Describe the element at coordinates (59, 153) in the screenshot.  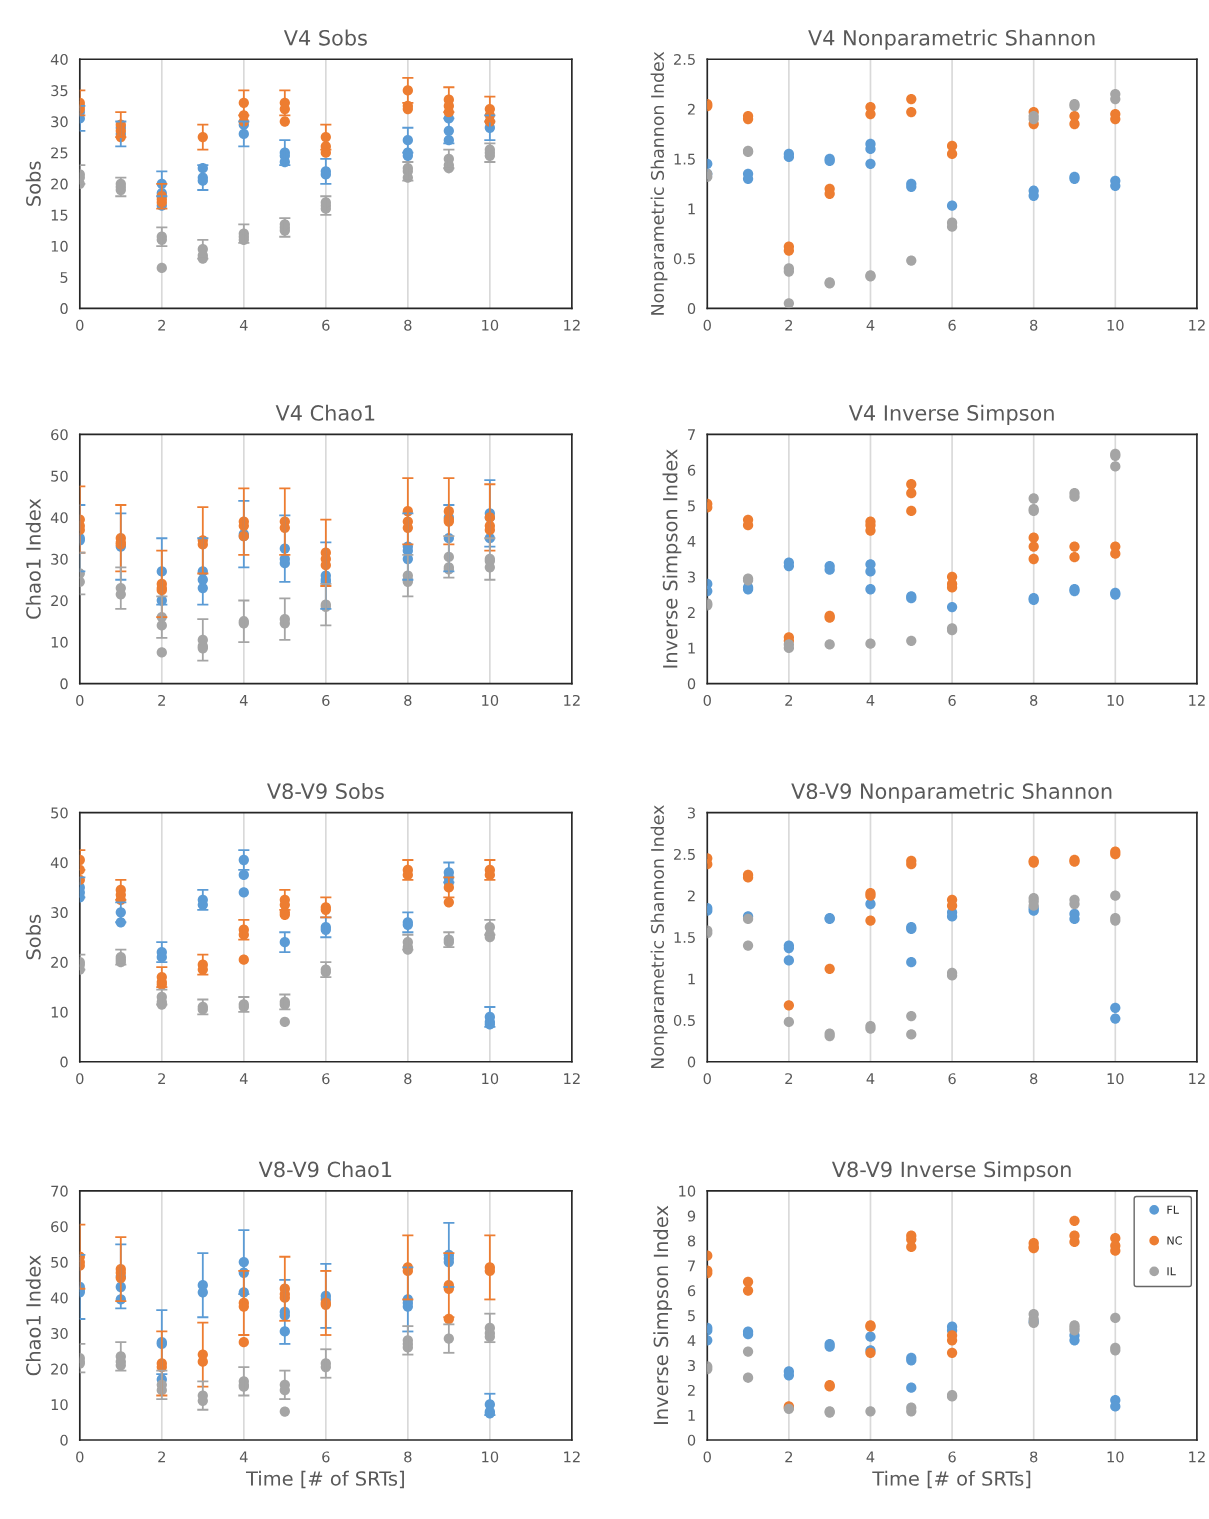
I see `y-tick-label: 25` at that location.